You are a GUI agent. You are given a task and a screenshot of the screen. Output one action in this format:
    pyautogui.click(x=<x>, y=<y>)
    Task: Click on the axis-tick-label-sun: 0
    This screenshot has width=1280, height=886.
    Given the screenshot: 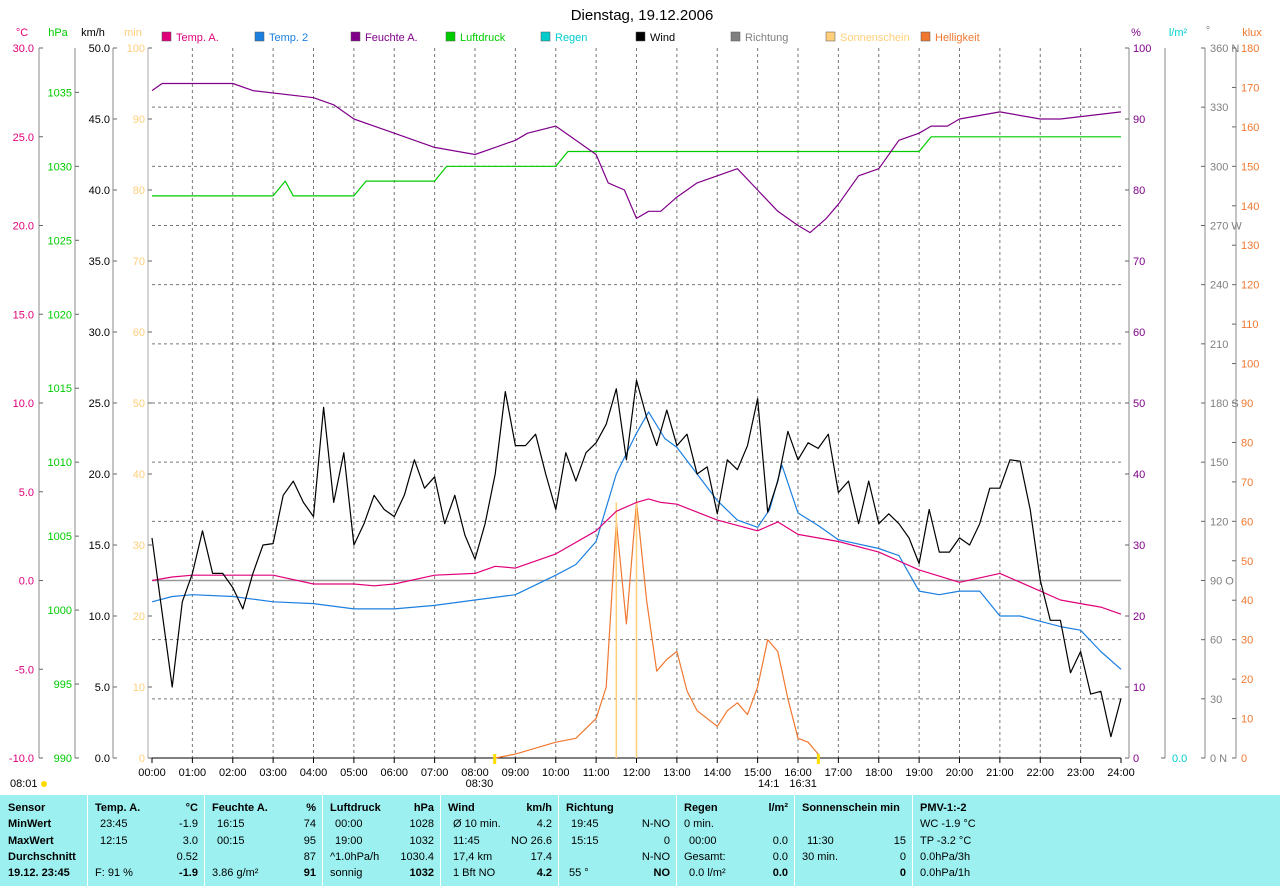 What is the action you would take?
    pyautogui.click(x=142, y=759)
    